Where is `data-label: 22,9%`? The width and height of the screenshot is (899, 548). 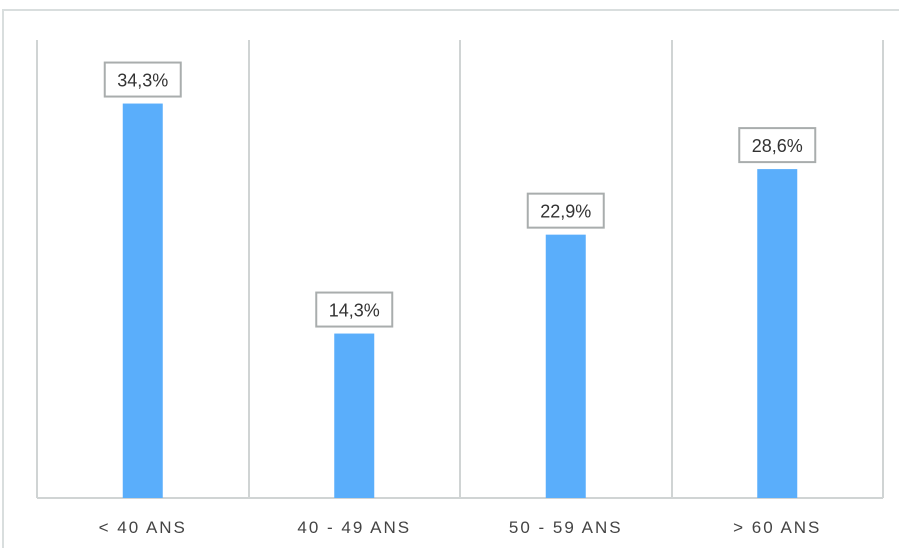 data-label: 22,9% is located at coordinates (565, 212).